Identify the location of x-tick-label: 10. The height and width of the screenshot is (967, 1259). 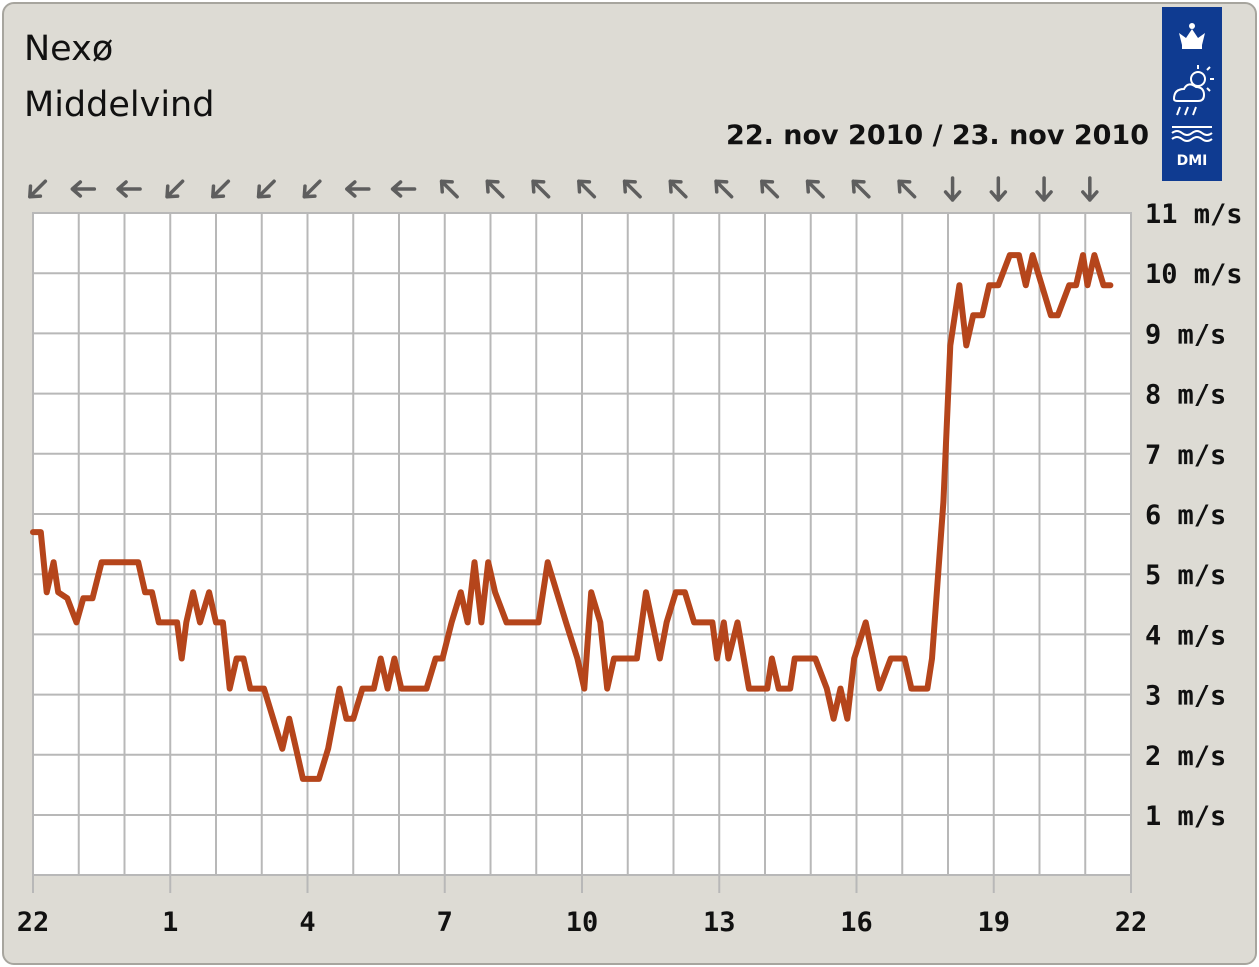
(582, 922).